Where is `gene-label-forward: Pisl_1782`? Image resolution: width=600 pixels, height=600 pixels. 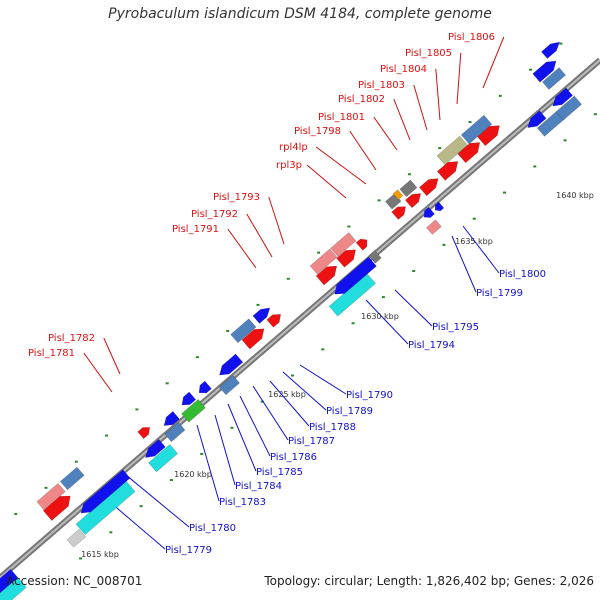
gene-label-forward: Pisl_1782 is located at coordinates (71, 338).